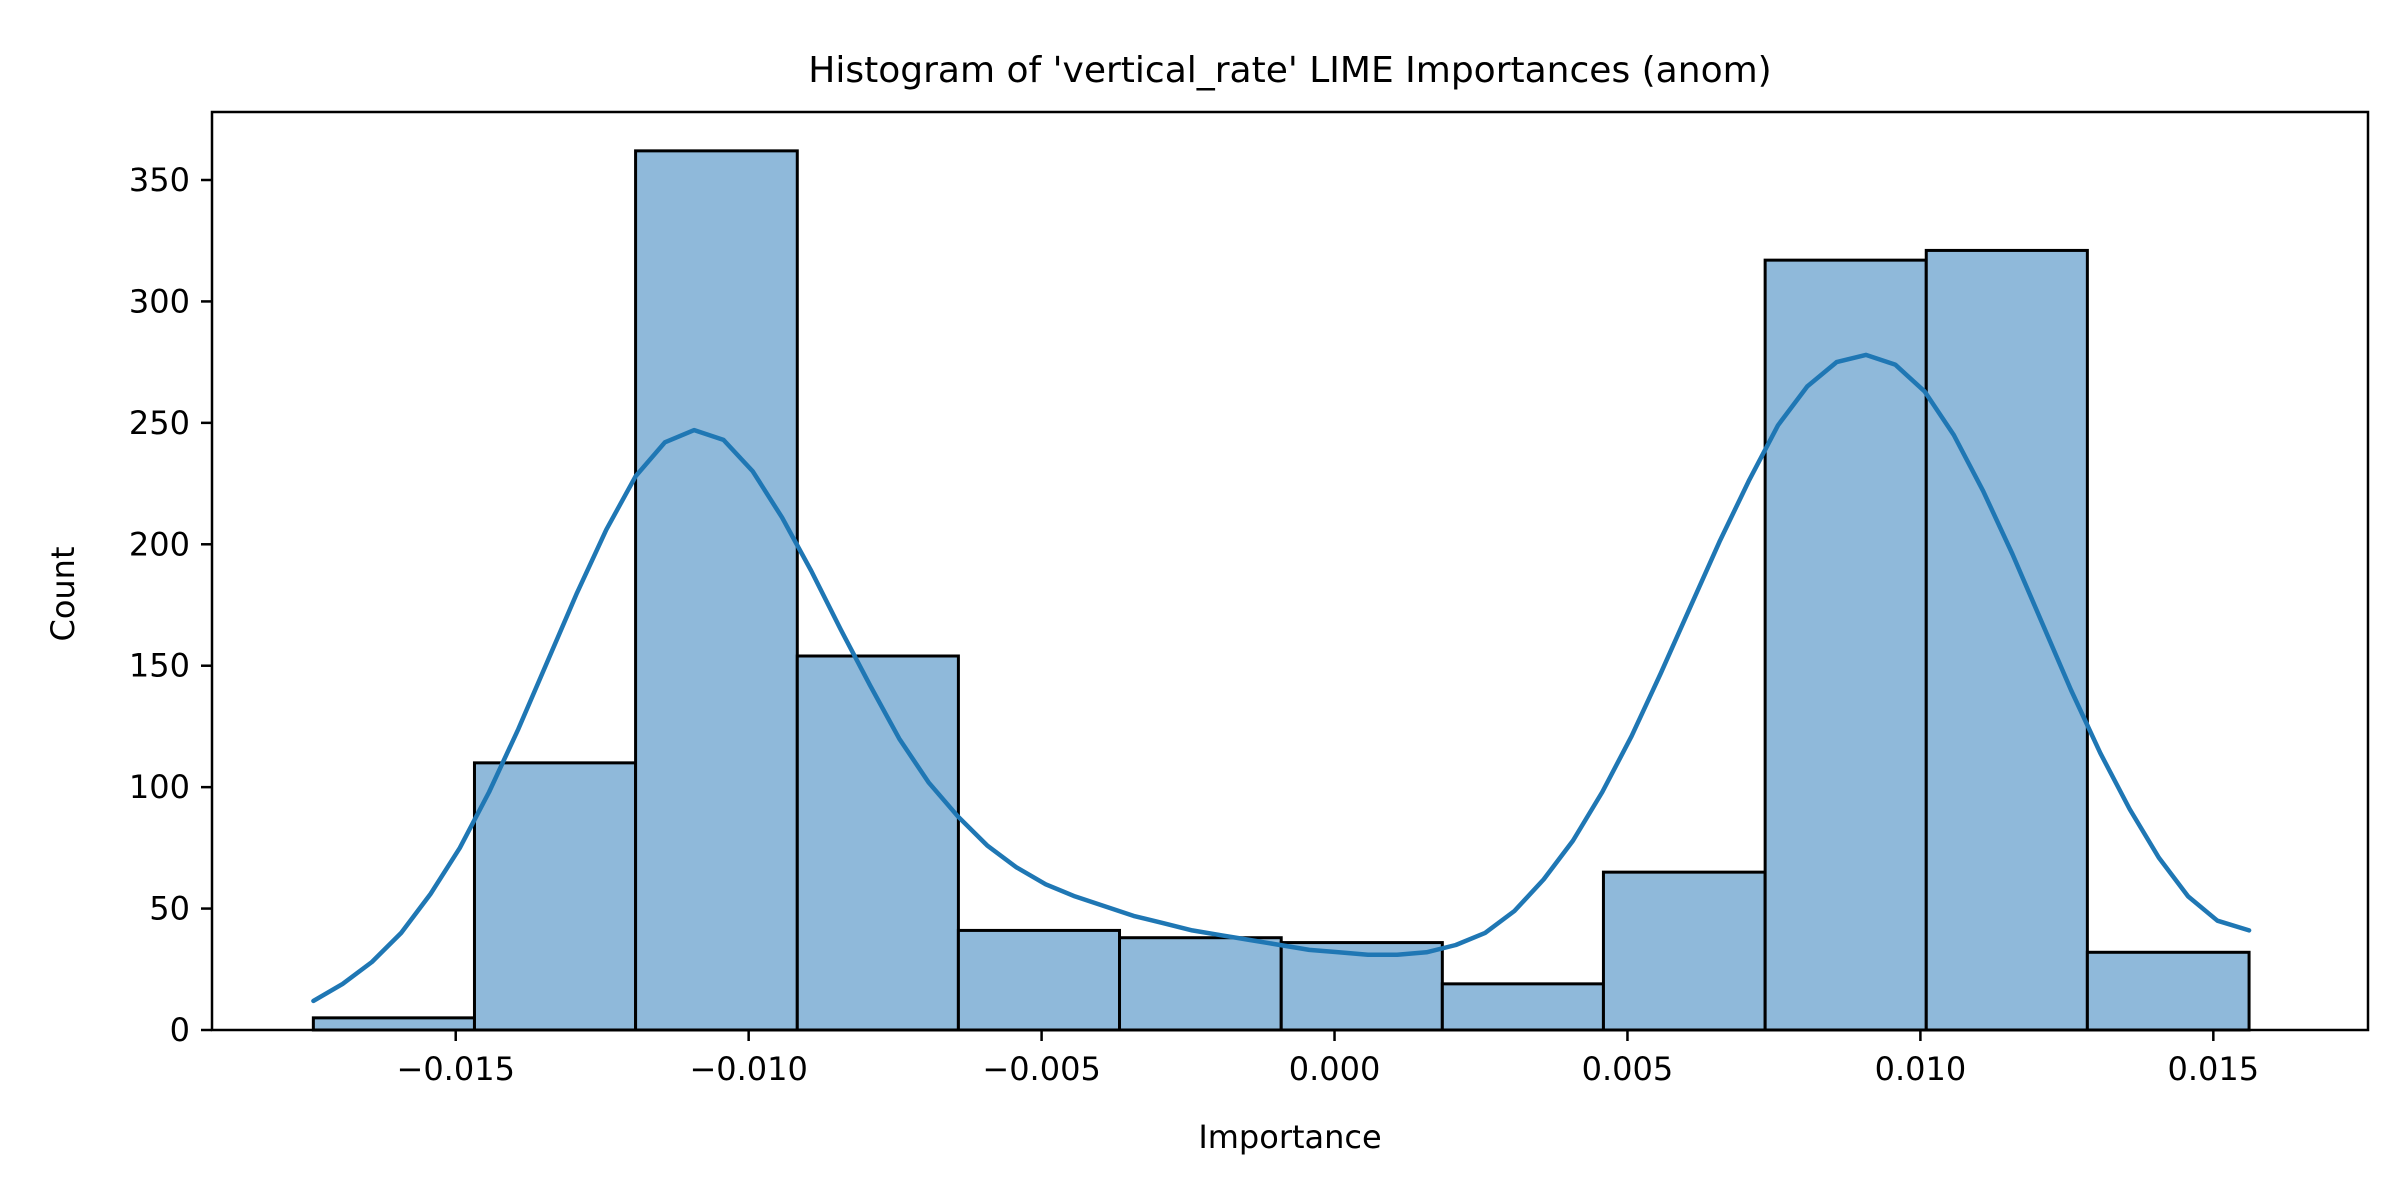  Describe the element at coordinates (1335, 1069) in the screenshot. I see `x-tick-label: 0.000` at that location.